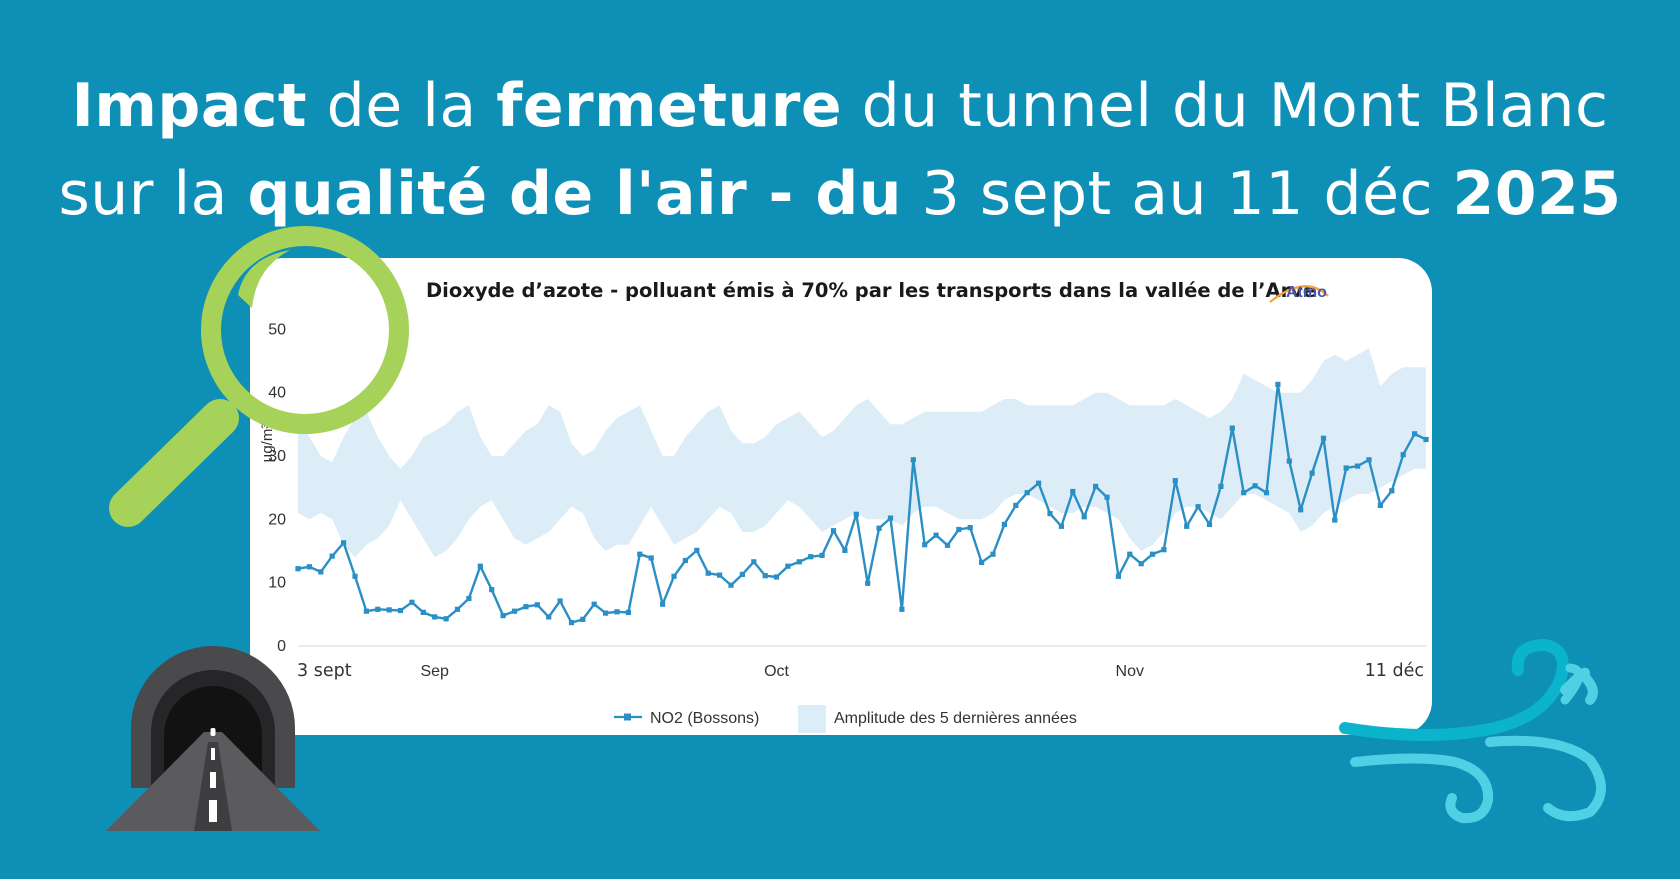 The height and width of the screenshot is (879, 1680). What do you see at coordinates (267, 443) in the screenshot?
I see `y-axis-label: µg/m³` at bounding box center [267, 443].